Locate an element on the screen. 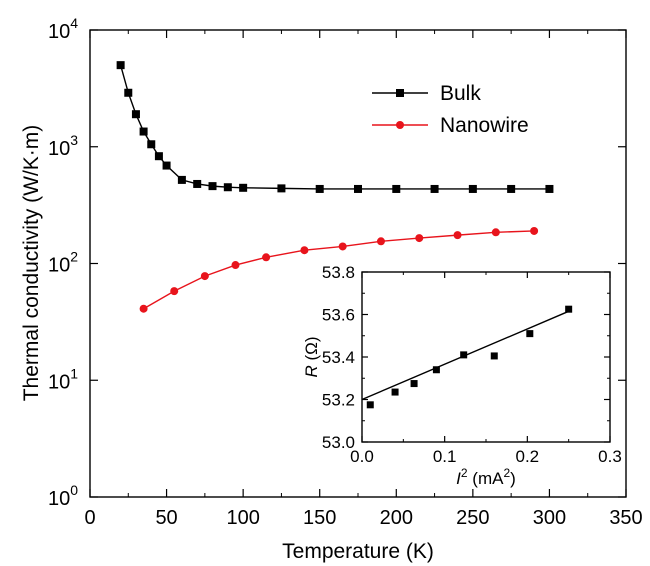  inset-y-tick-label: 53.8 is located at coordinates (338, 272).